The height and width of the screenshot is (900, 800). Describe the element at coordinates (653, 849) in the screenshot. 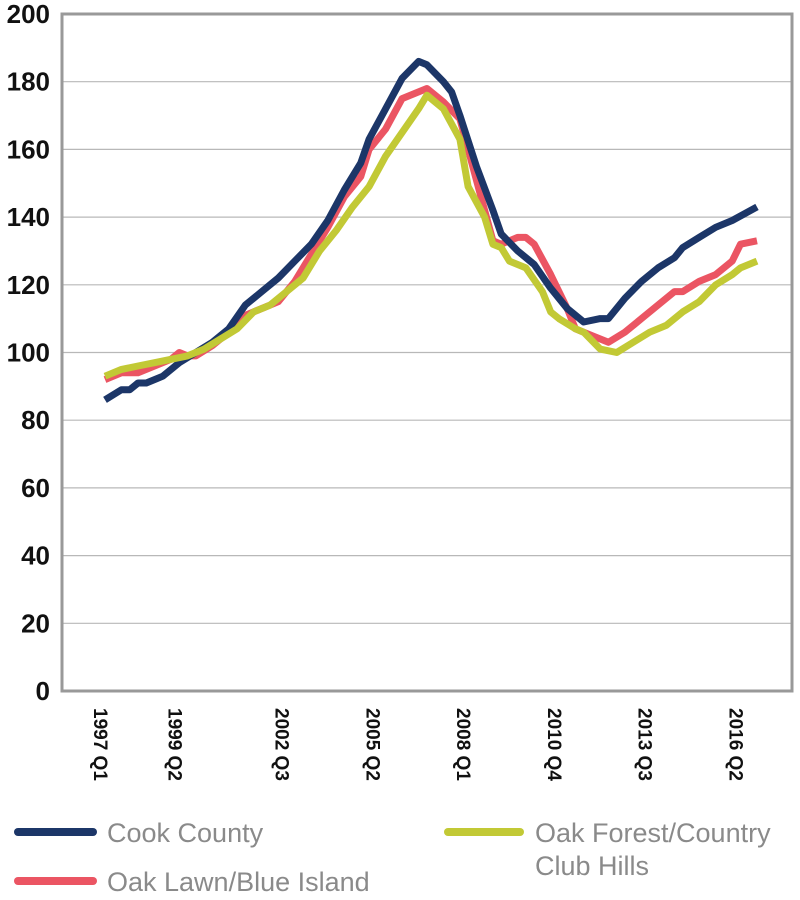

I see `legend-label: Oak Forest/Country Club Hills` at that location.